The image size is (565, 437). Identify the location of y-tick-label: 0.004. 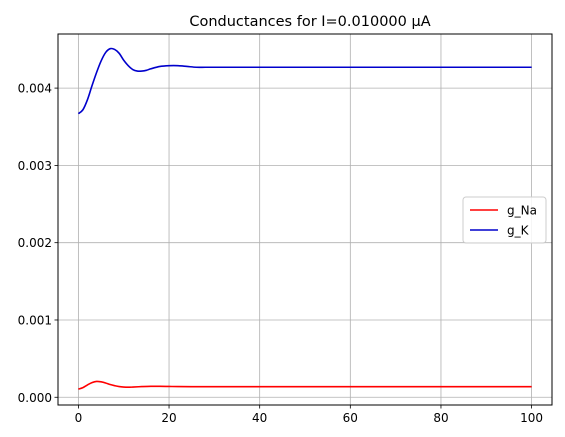
(35, 89).